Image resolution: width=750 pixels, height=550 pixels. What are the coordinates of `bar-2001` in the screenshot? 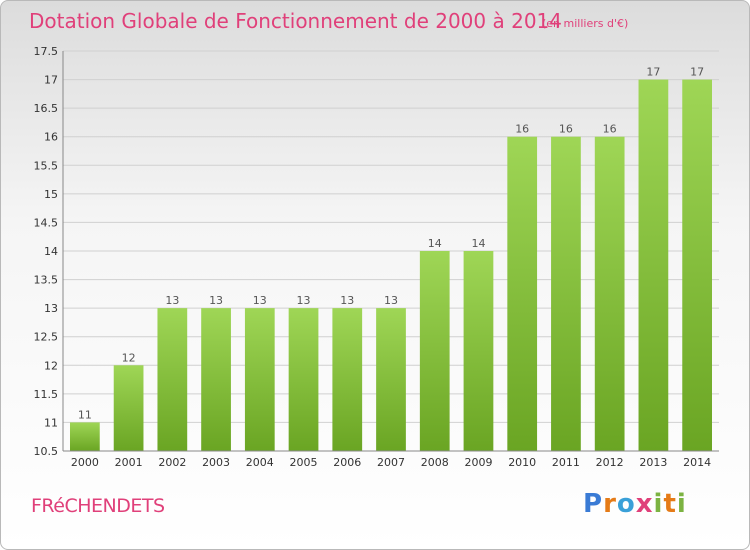 It's located at (128, 408).